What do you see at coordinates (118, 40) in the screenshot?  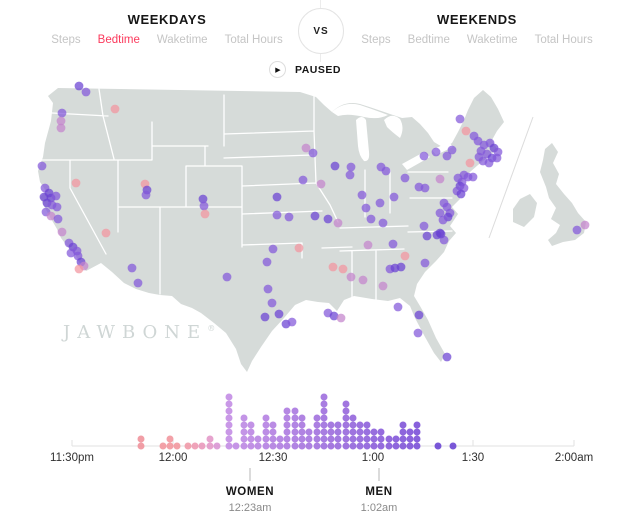 I see `tab-weekdays-bedtime: Bedtime` at bounding box center [118, 40].